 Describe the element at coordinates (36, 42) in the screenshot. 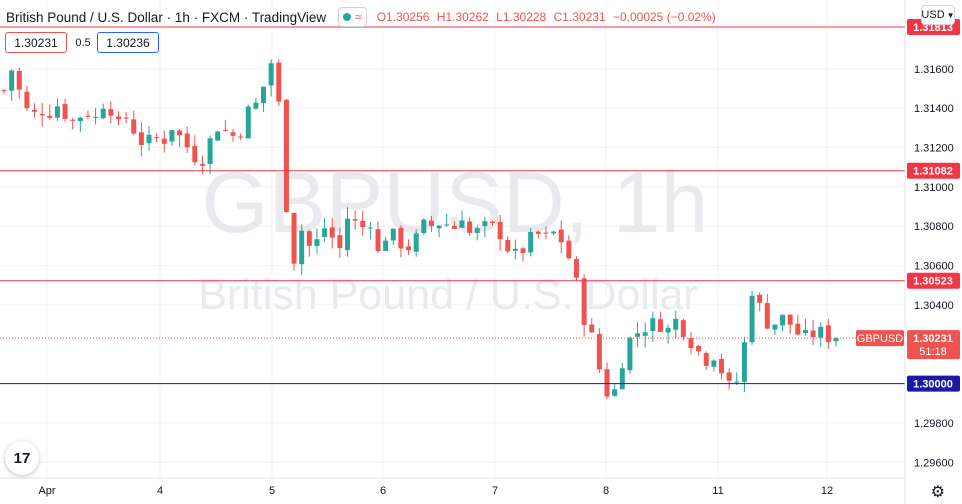

I see `sell-button: 1.30231` at that location.